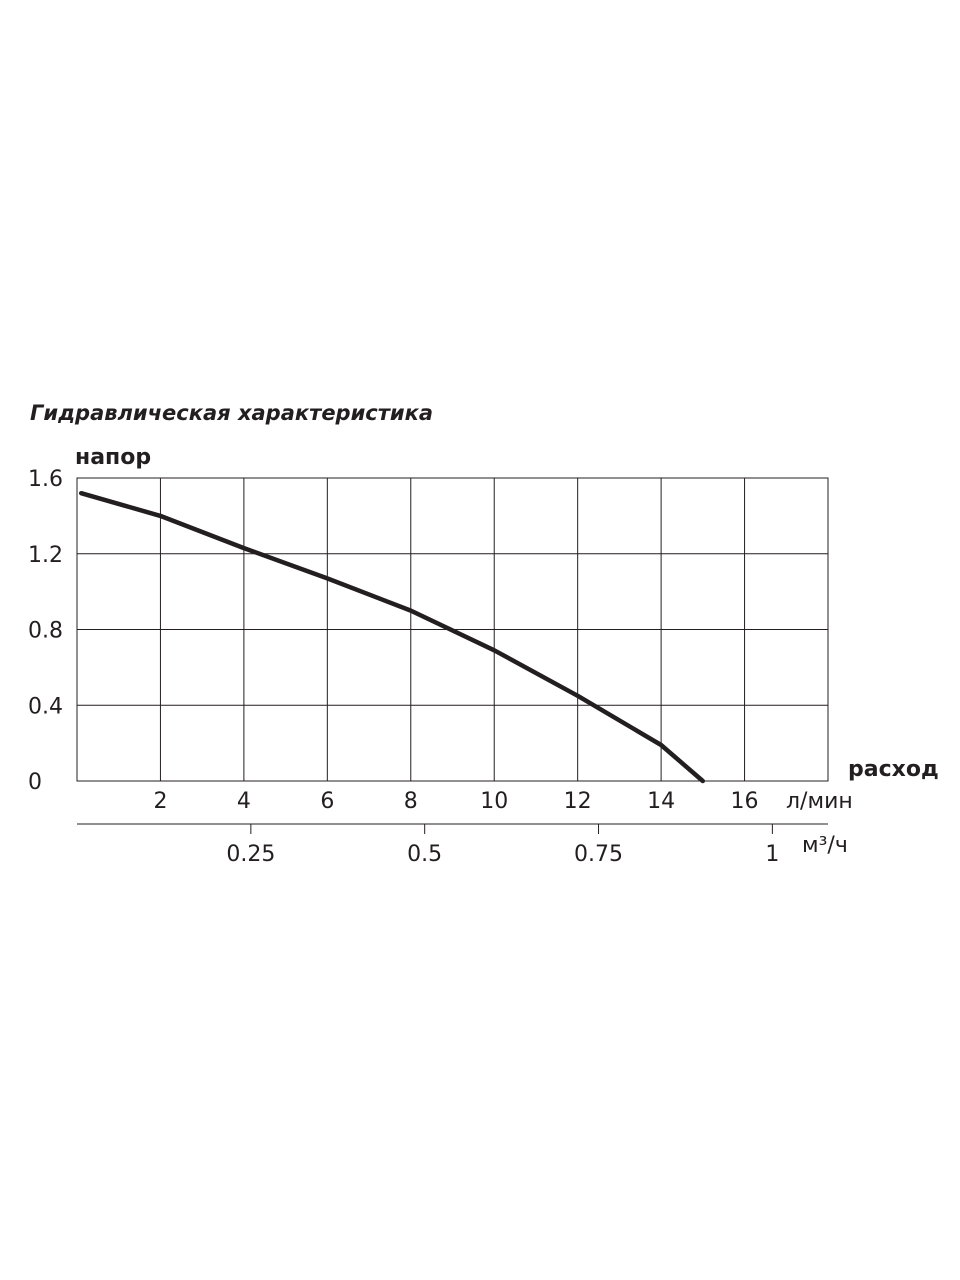 The image size is (960, 1280). Describe the element at coordinates (578, 801) in the screenshot. I see `x-tick-label: 12` at that location.